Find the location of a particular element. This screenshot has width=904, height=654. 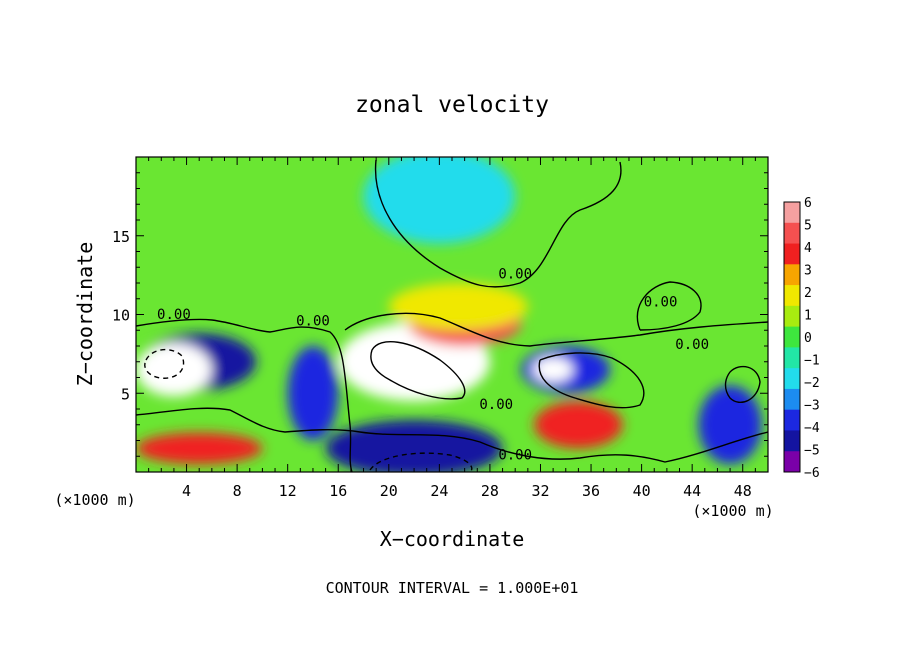

x-tick-label-7: 32 is located at coordinates (540, 491).